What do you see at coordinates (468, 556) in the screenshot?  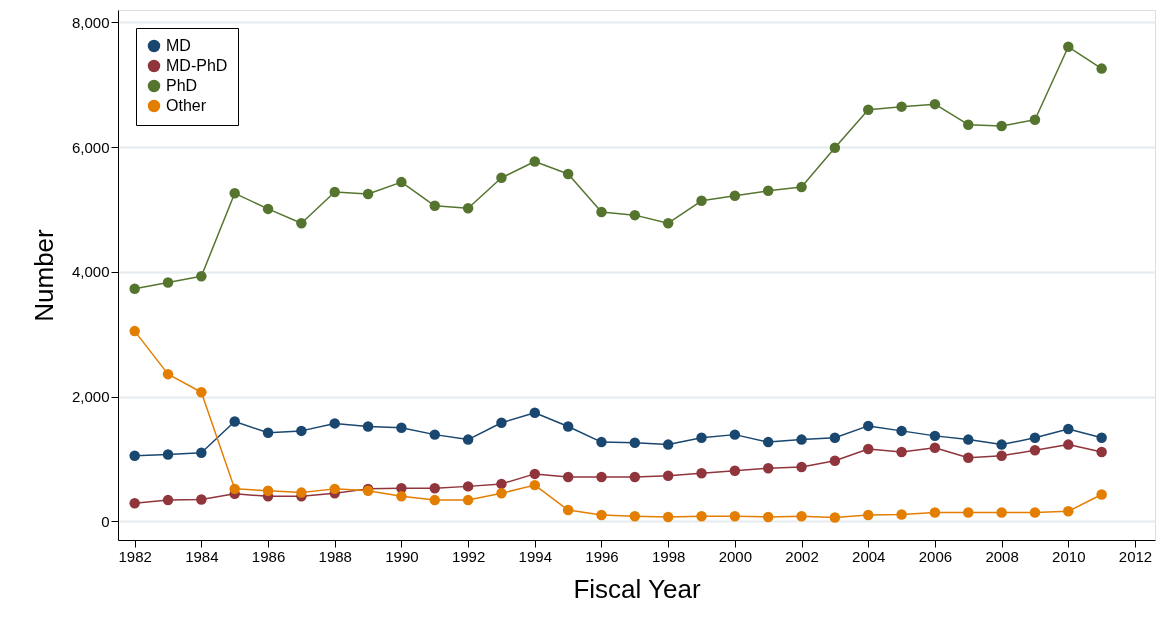 I see `x-tick-label: 1992` at bounding box center [468, 556].